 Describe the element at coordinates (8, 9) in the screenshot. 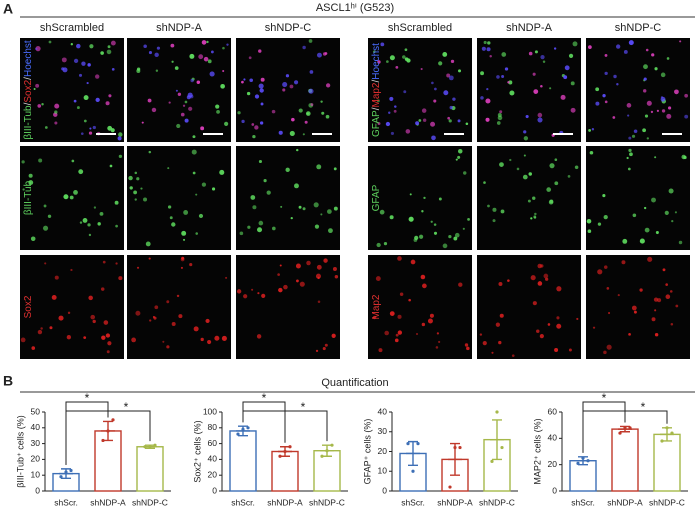

I see `panel-label: A` at that location.